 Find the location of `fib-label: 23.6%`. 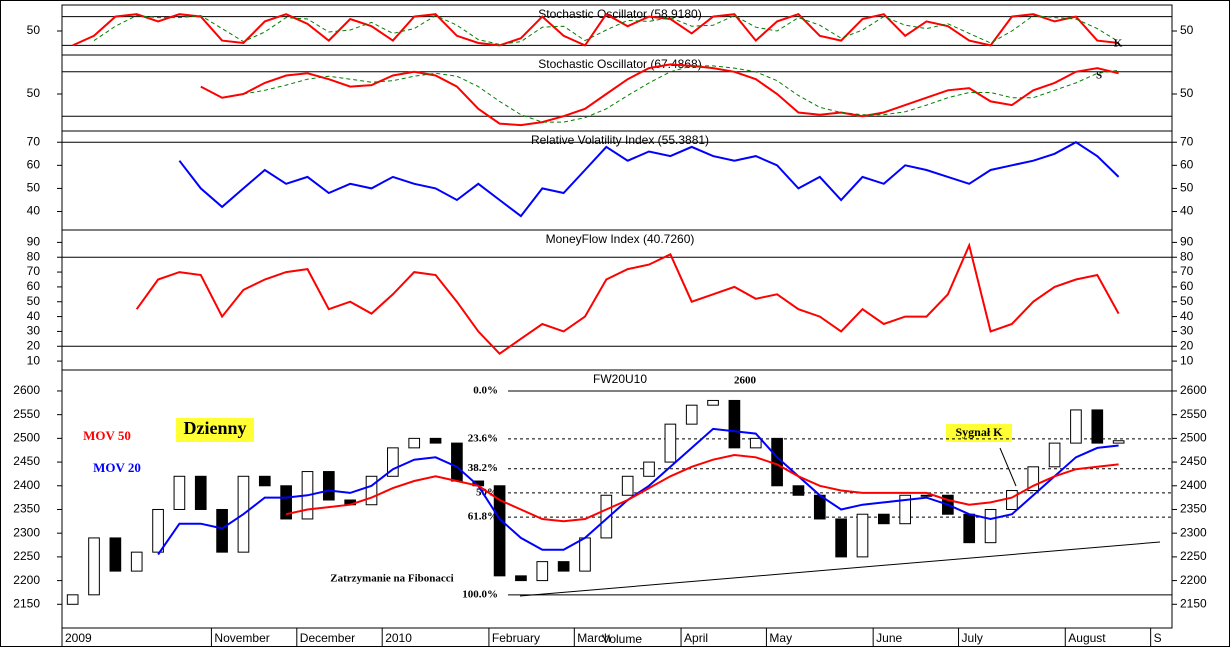

fib-label: 23.6% is located at coordinates (483, 438).